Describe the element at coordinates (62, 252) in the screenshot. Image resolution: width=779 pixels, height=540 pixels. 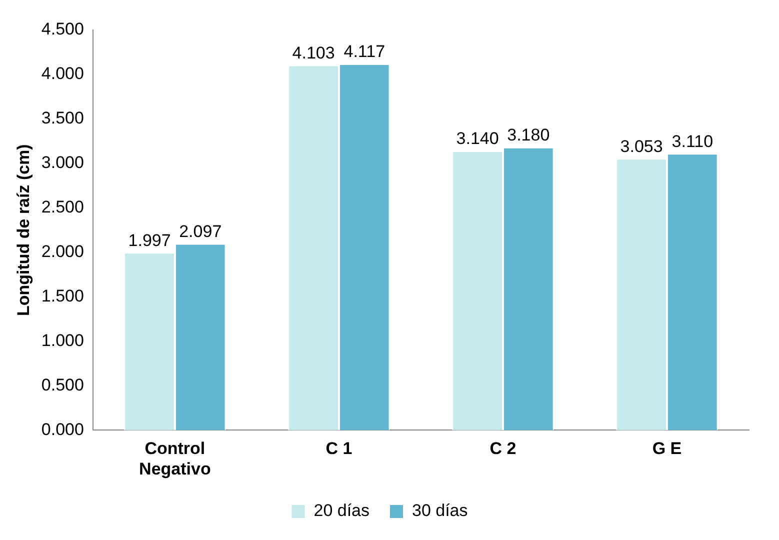
I see `y-tick-label: 2.000` at that location.